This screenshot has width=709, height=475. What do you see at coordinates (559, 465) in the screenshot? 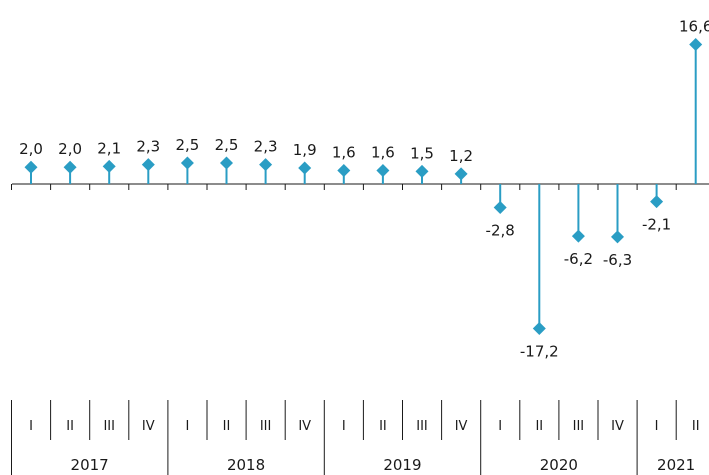
I see `year-label: 2020` at bounding box center [559, 465].